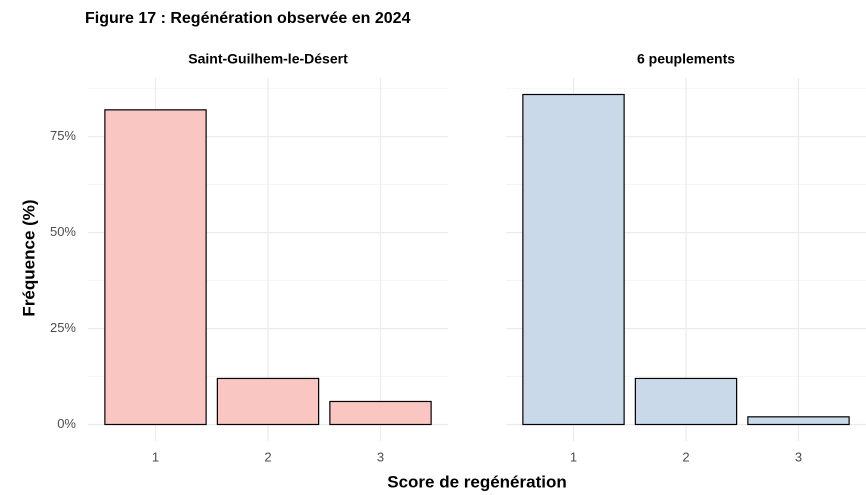  I want to click on x-axis-title: Score de regénération, so click(477, 481).